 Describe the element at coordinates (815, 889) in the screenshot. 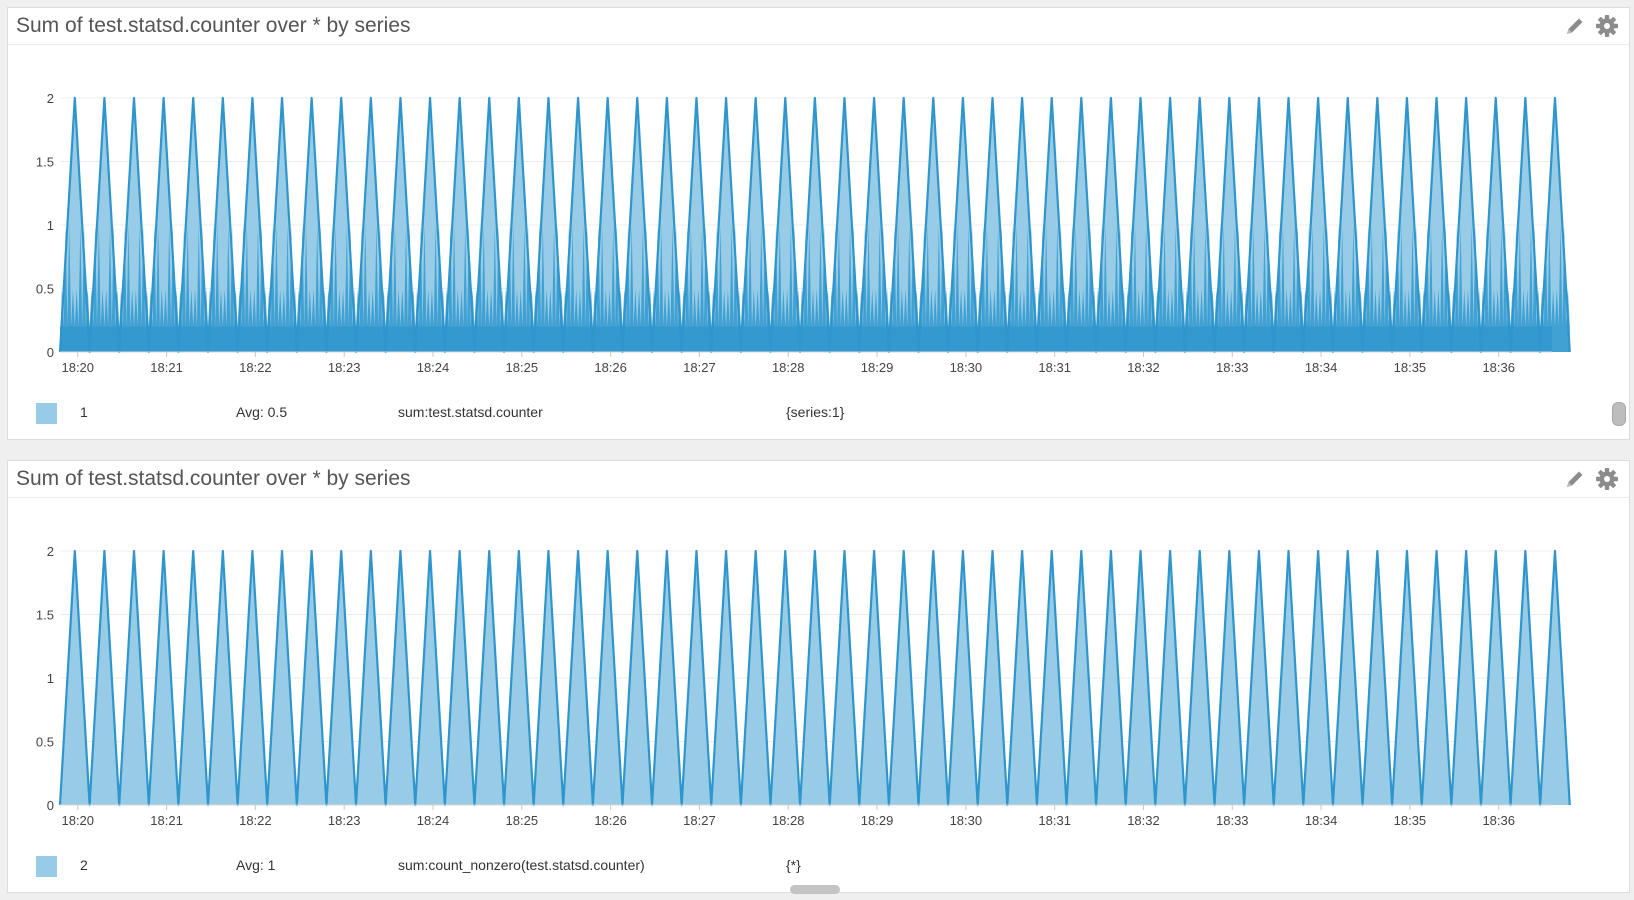

I see `horizontal-scrollbar-thumb` at that location.